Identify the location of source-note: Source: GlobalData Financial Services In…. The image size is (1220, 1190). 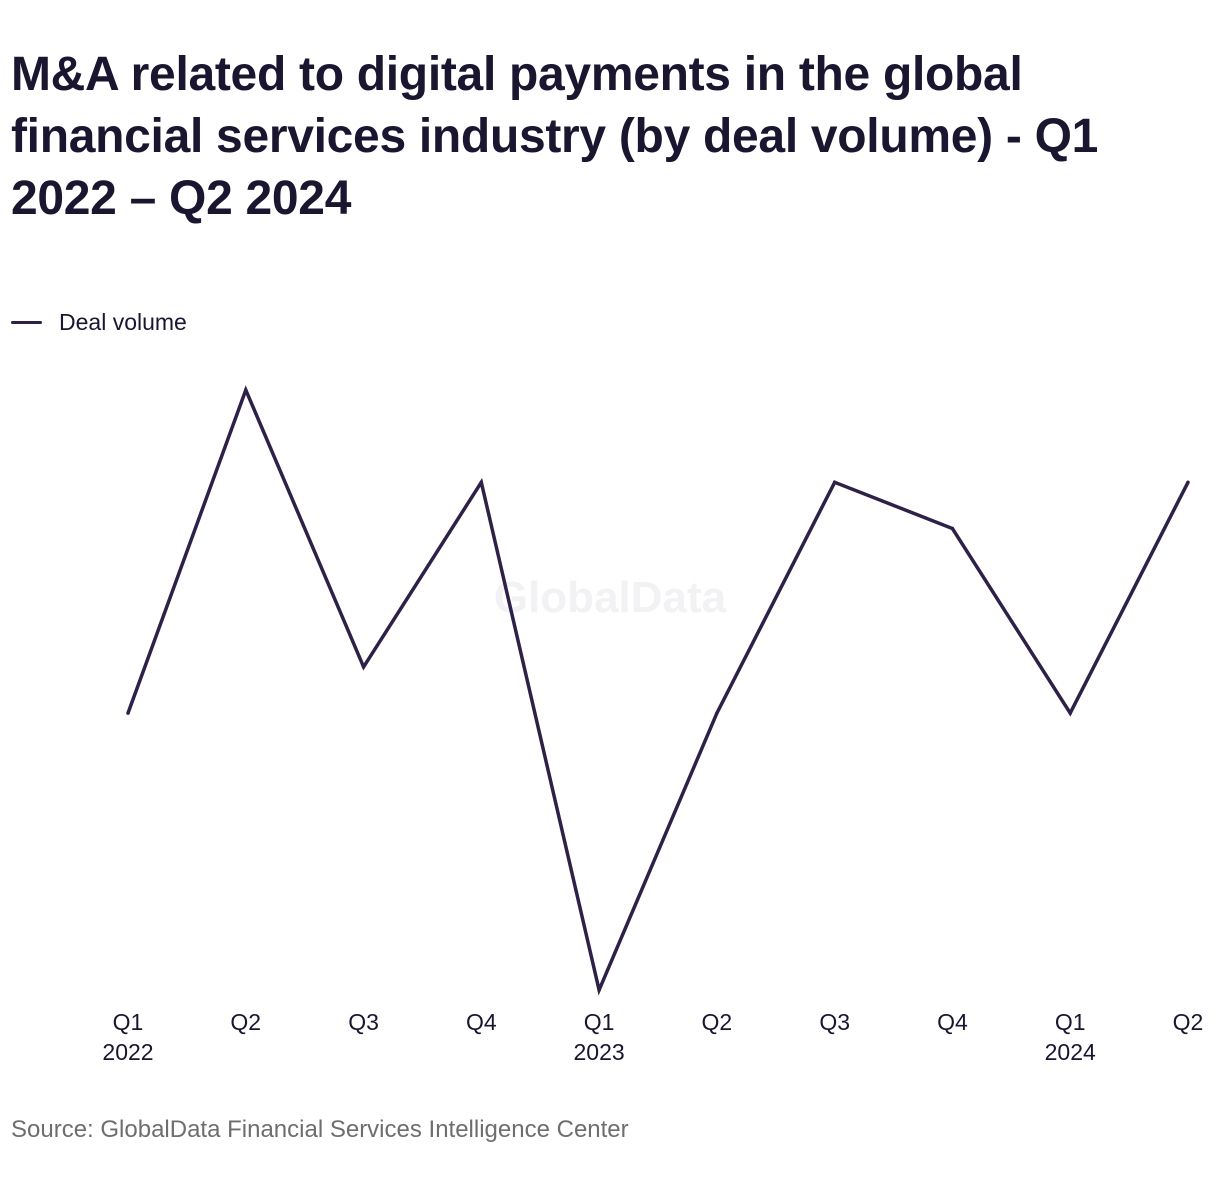
(320, 1129).